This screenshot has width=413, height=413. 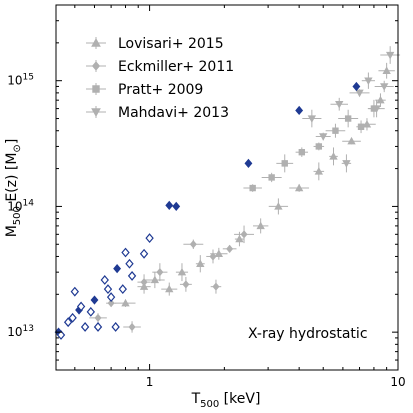 What do you see at coordinates (12, 231) in the screenshot?
I see `y-axis-label-main: M` at bounding box center [12, 231].